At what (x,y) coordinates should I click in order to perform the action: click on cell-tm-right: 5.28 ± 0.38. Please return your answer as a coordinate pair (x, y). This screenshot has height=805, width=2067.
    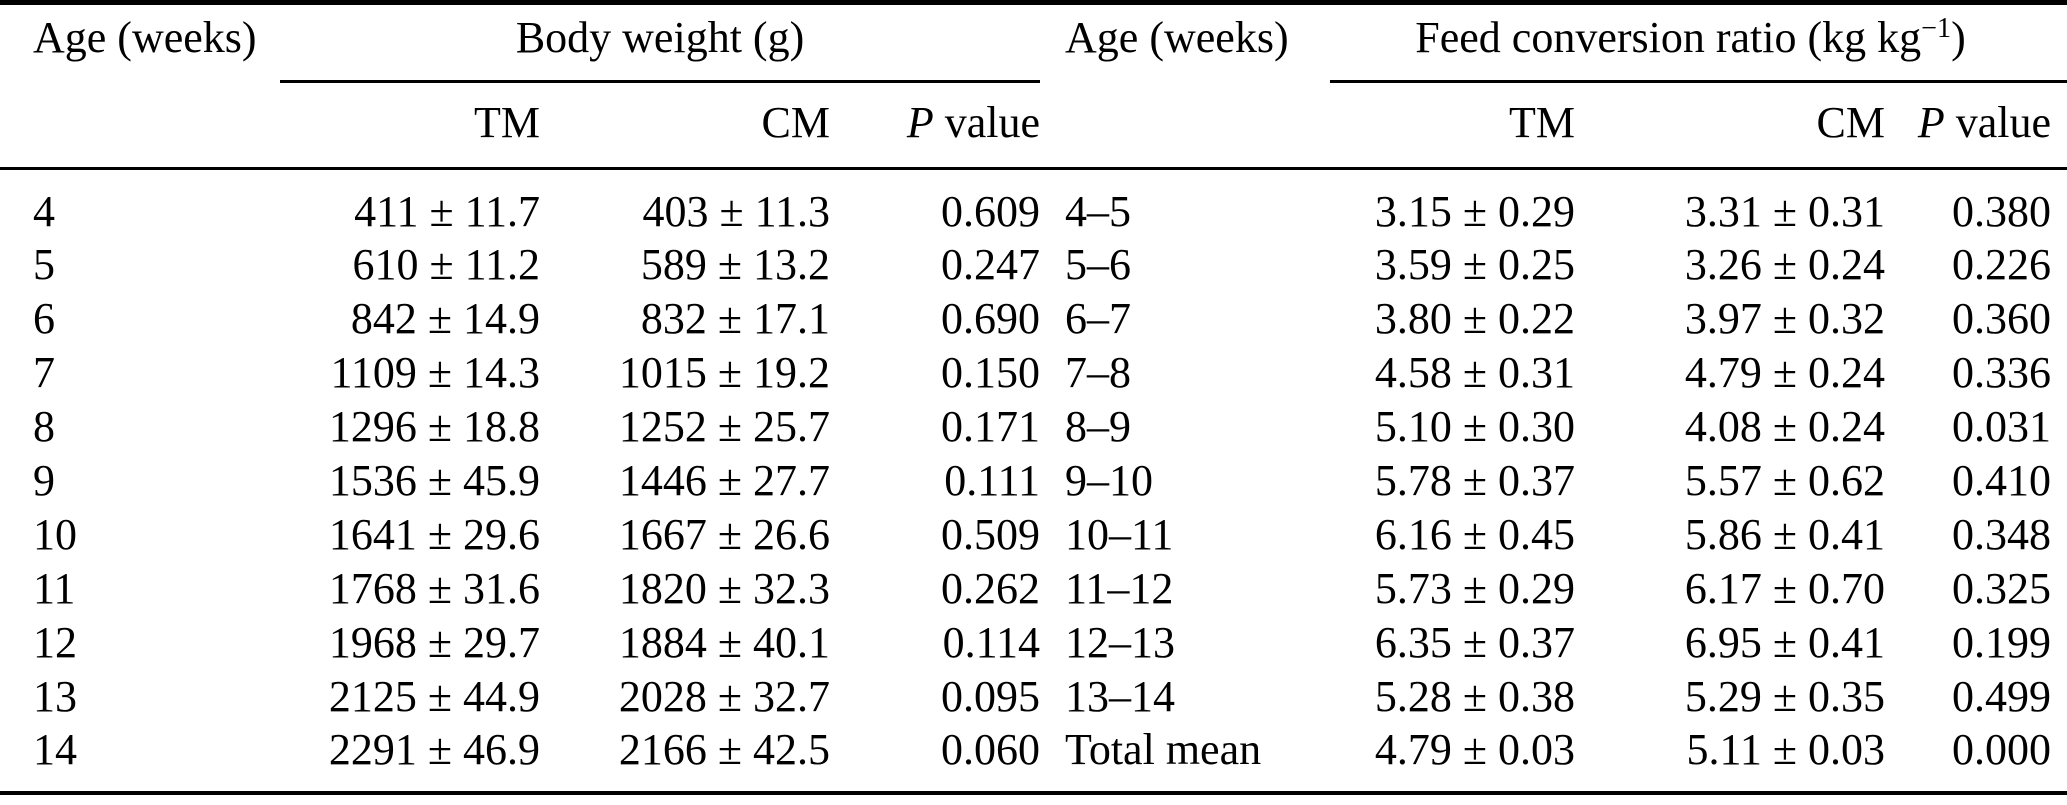
    Looking at the image, I should click on (1475, 697).